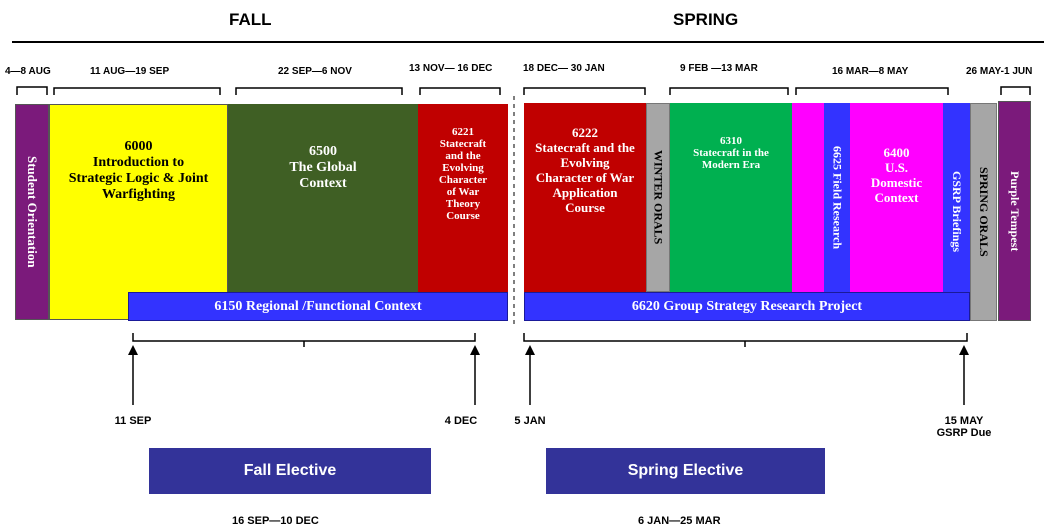 This screenshot has width=1051, height=532. What do you see at coordinates (290, 471) in the screenshot?
I see `fall-elective-box: Fall Elective` at bounding box center [290, 471].